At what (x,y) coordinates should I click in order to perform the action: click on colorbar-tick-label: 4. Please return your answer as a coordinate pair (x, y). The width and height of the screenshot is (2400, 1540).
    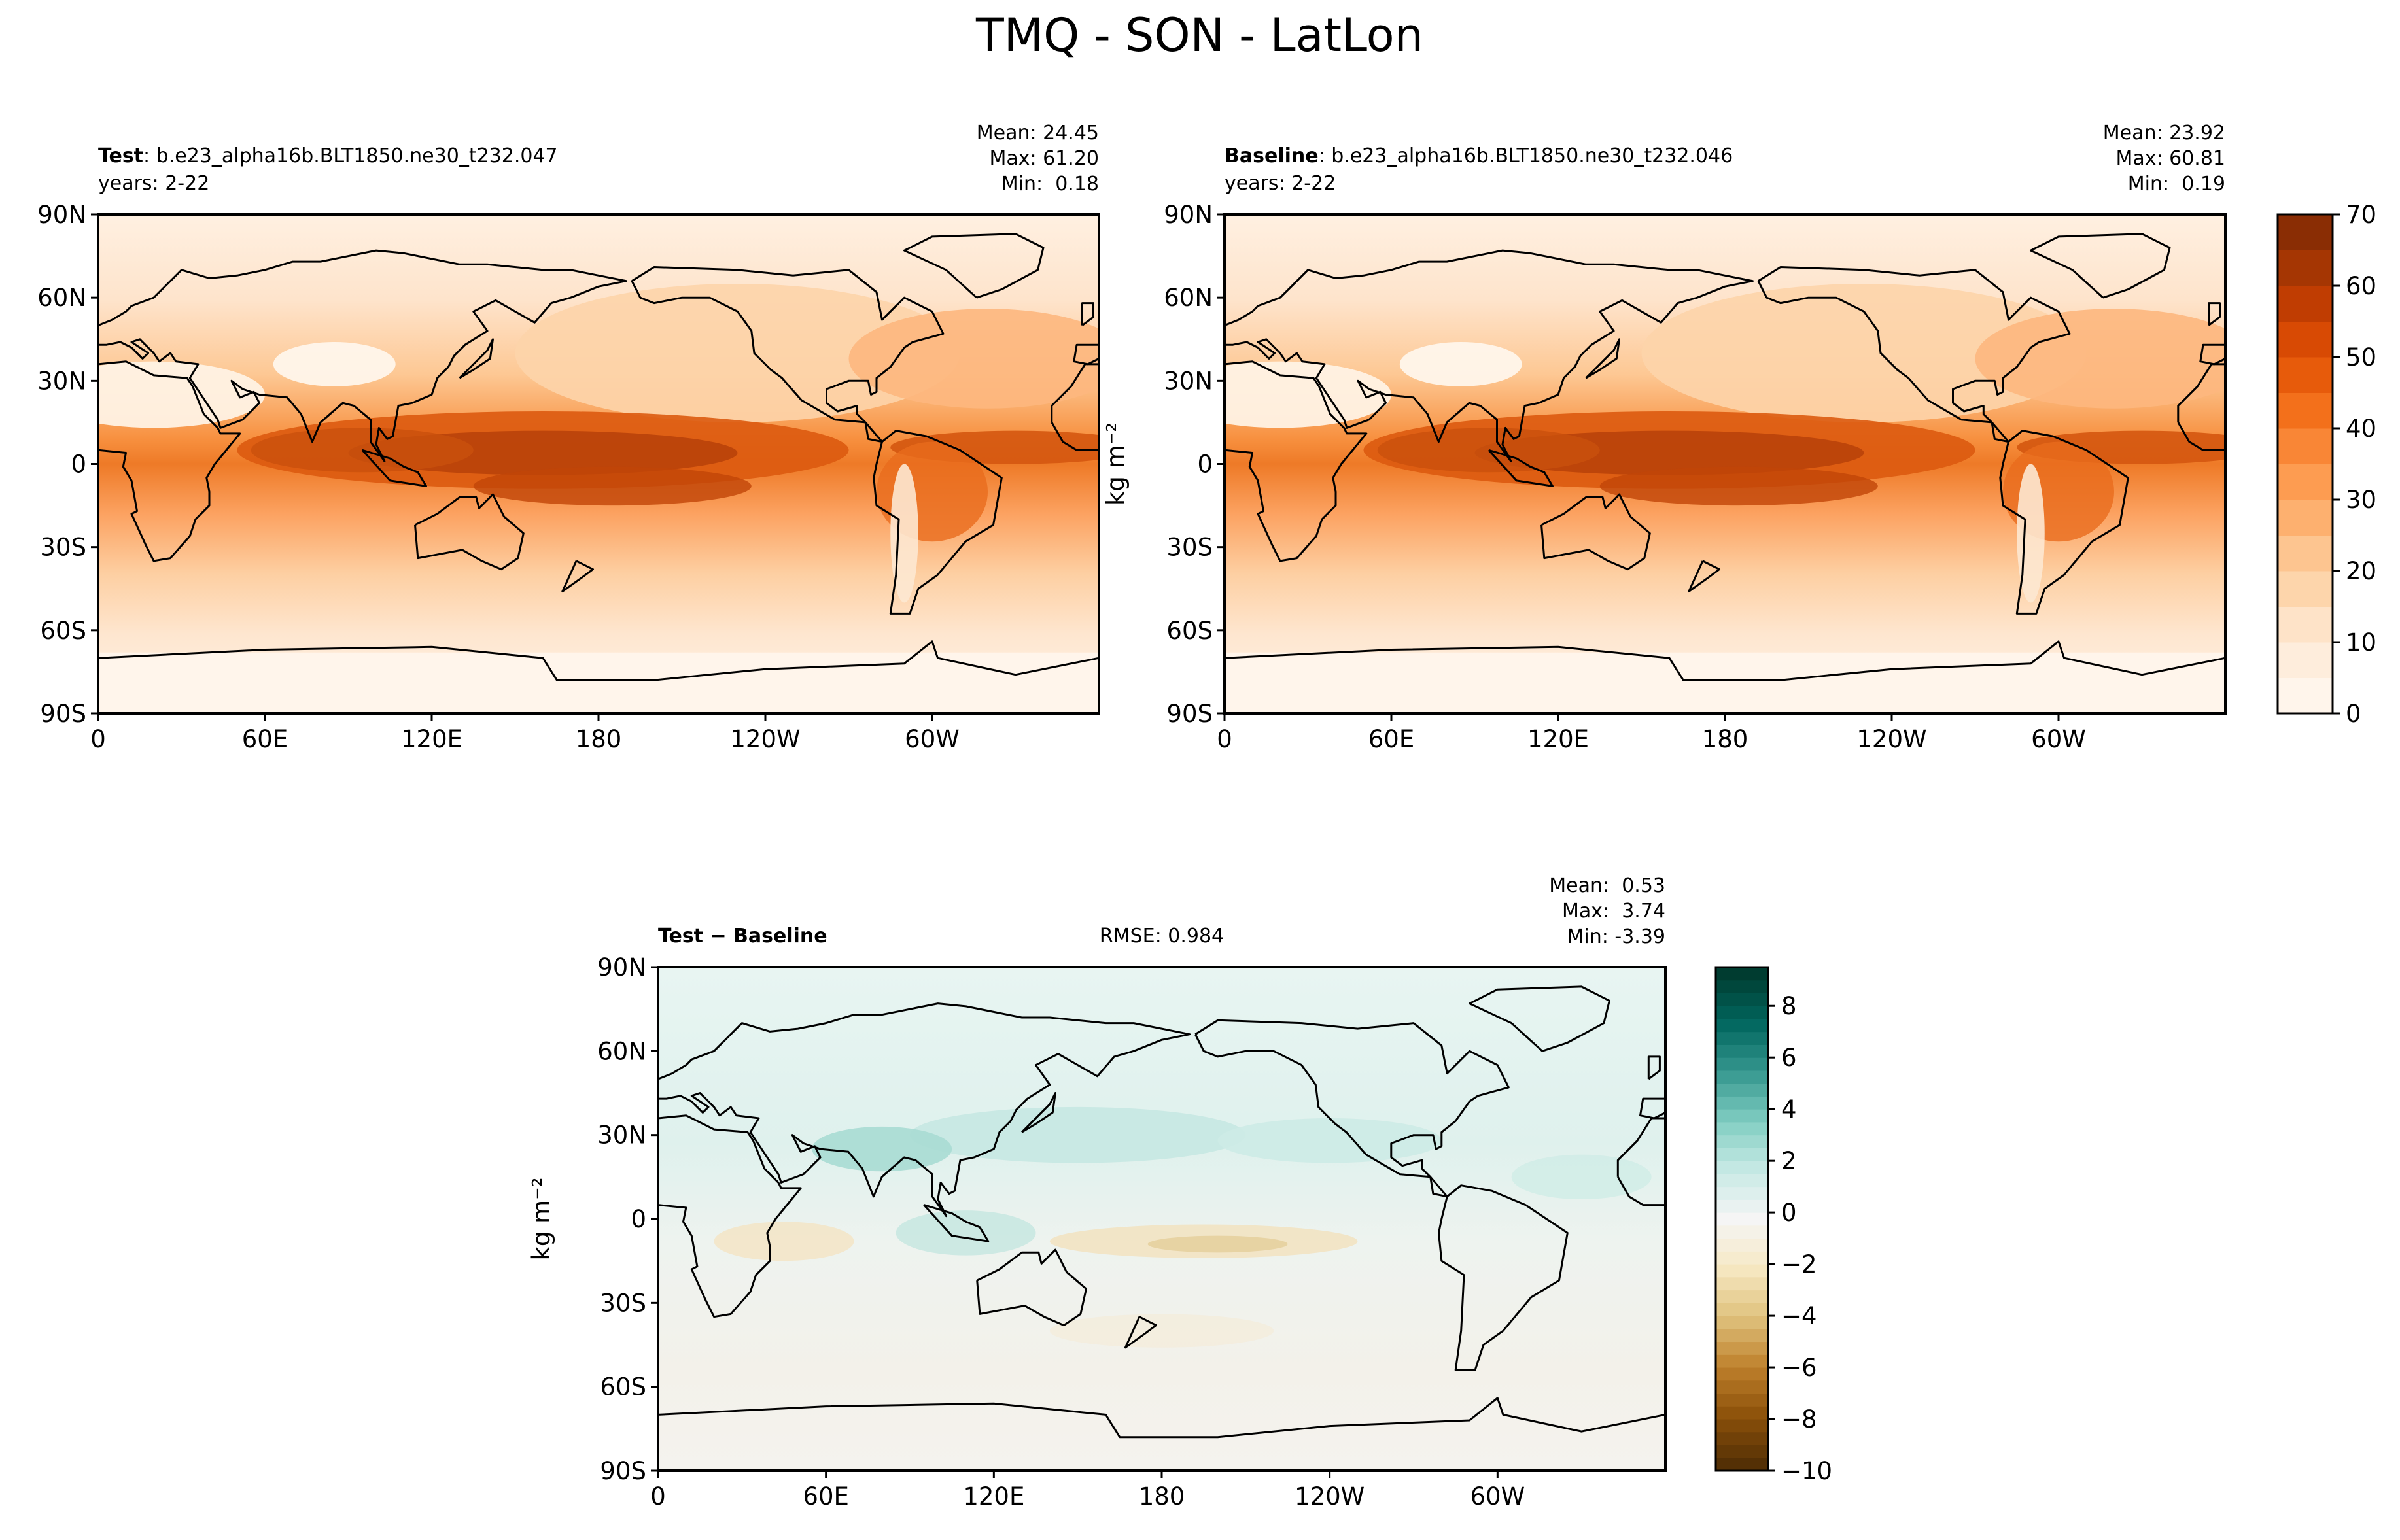
    Looking at the image, I should click on (1789, 1109).